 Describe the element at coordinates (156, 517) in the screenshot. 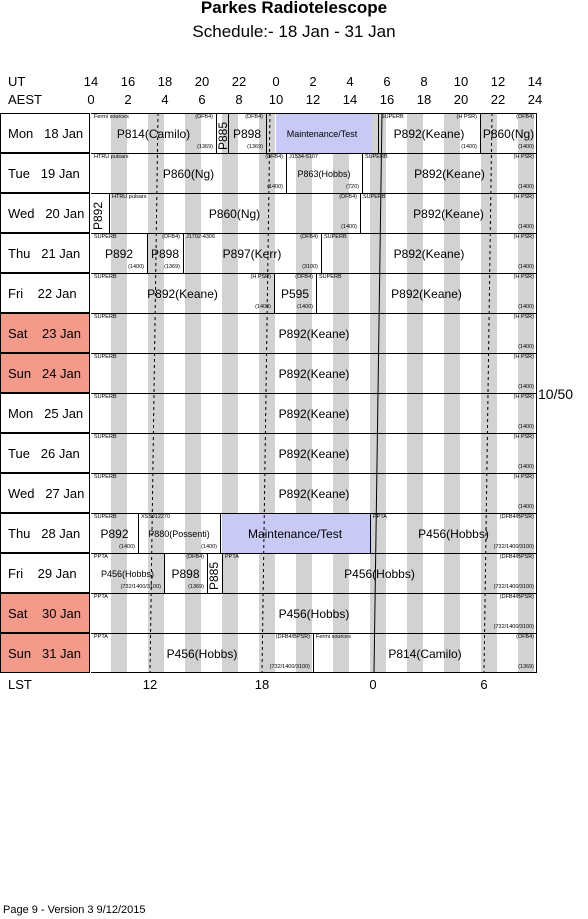

I see `source-label: XSSJ12270` at that location.